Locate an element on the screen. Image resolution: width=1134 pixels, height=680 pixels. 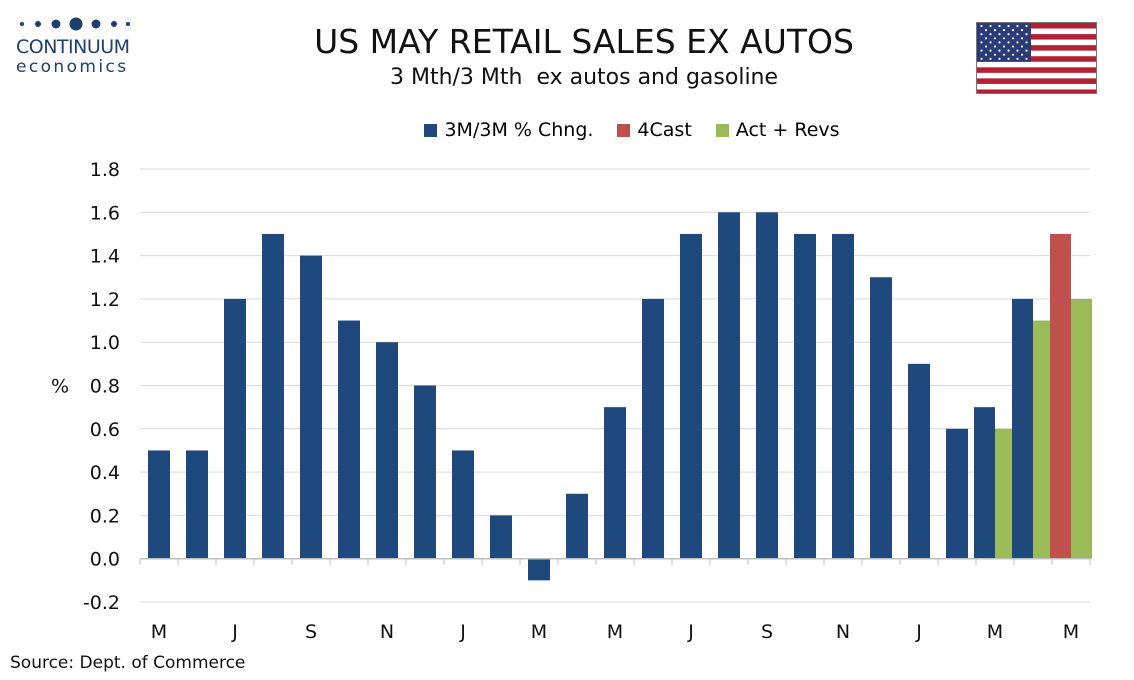
legend-item-forecast: 4Cast is located at coordinates (654, 130).